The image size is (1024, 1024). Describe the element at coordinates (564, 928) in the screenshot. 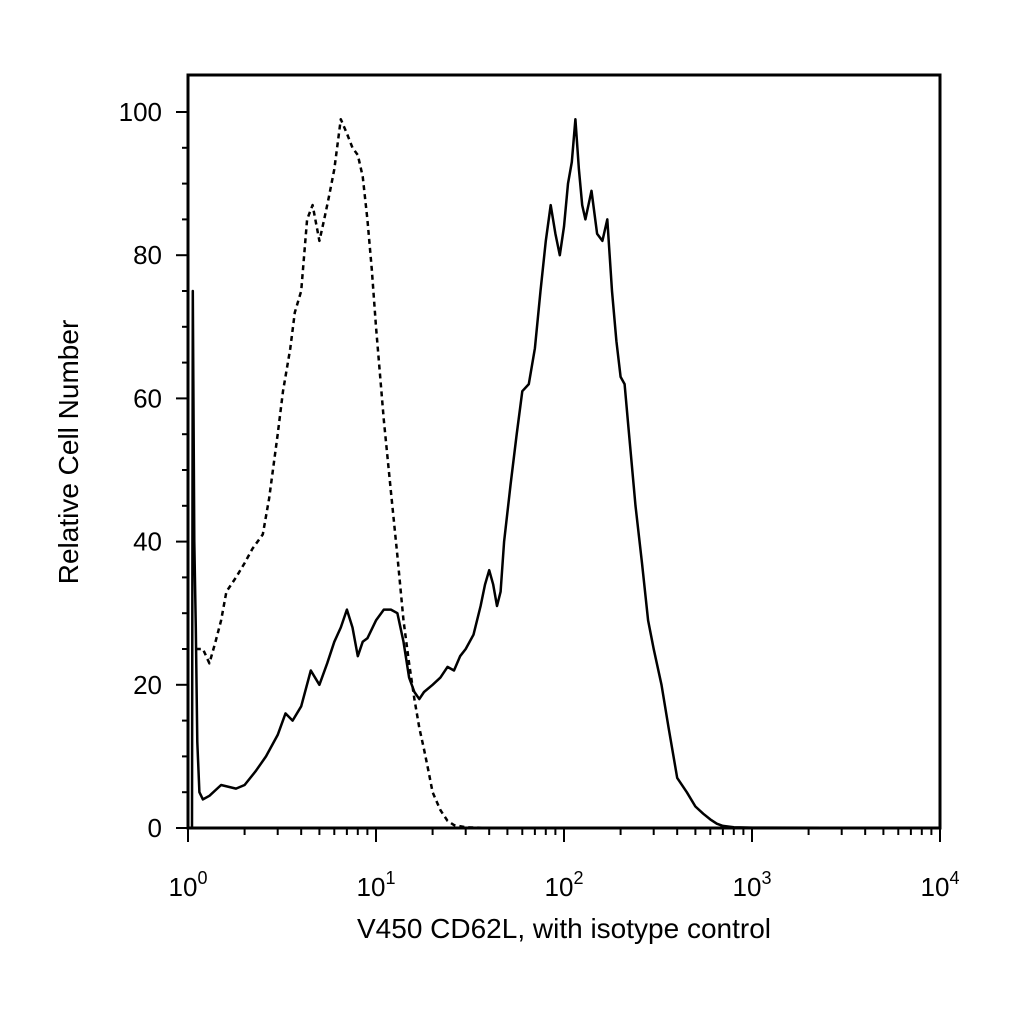

I see `x-axis-title: V450 CD62L, with isotype control` at that location.